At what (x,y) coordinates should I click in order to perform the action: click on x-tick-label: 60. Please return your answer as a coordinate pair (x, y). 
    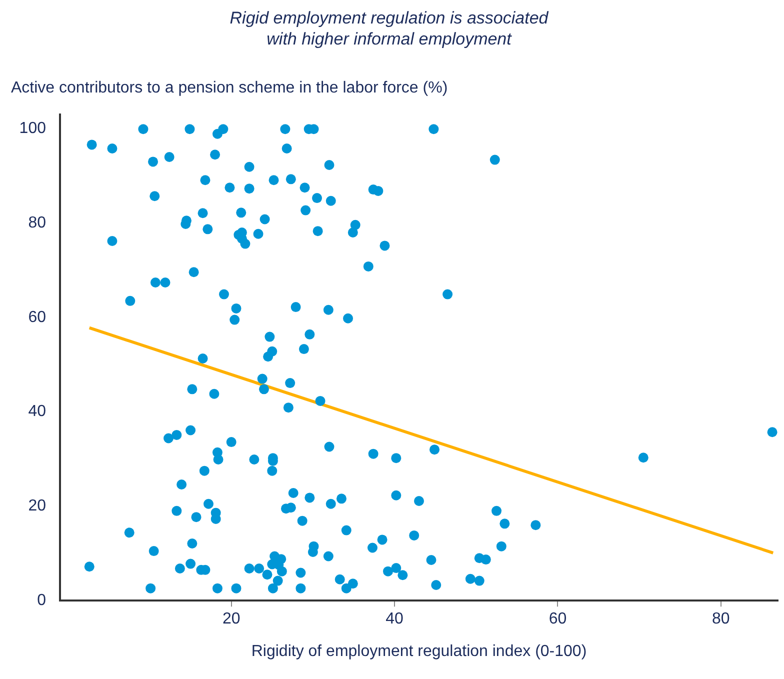
    Looking at the image, I should click on (557, 619).